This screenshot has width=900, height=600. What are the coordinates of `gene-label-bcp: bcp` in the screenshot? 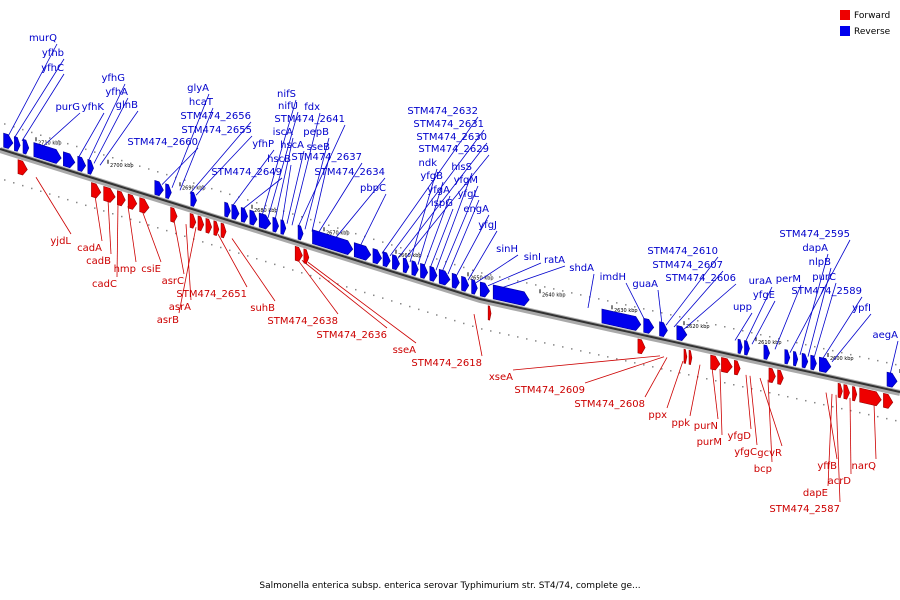 It's located at (763, 469).